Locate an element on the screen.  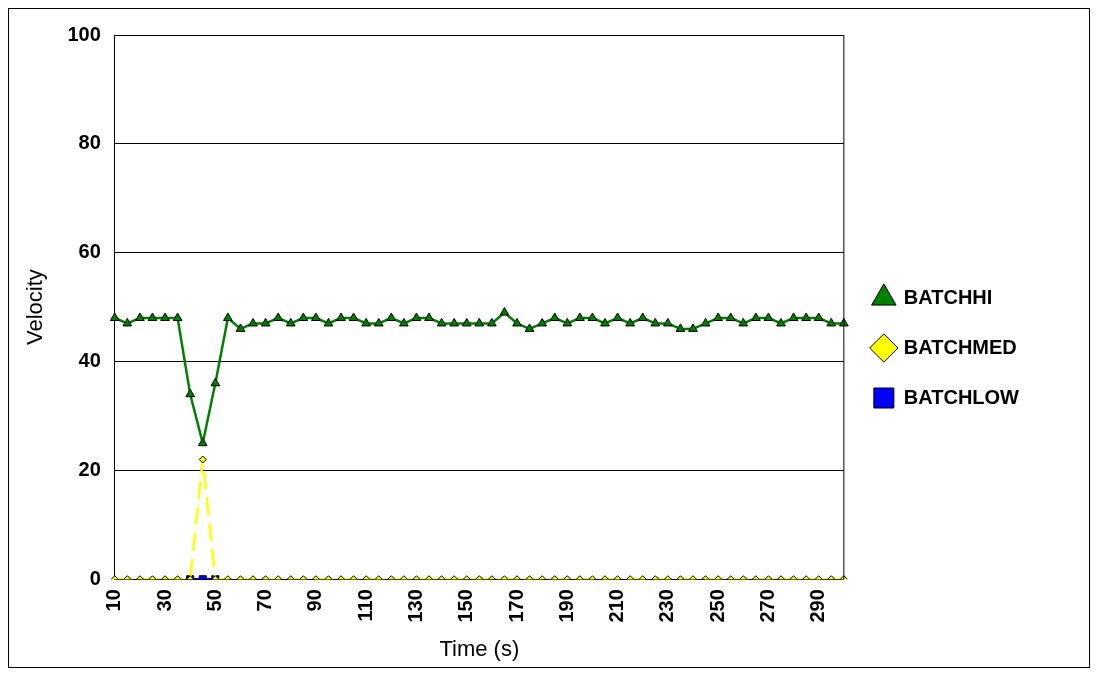
x-tick-label: 270 is located at coordinates (766, 606).